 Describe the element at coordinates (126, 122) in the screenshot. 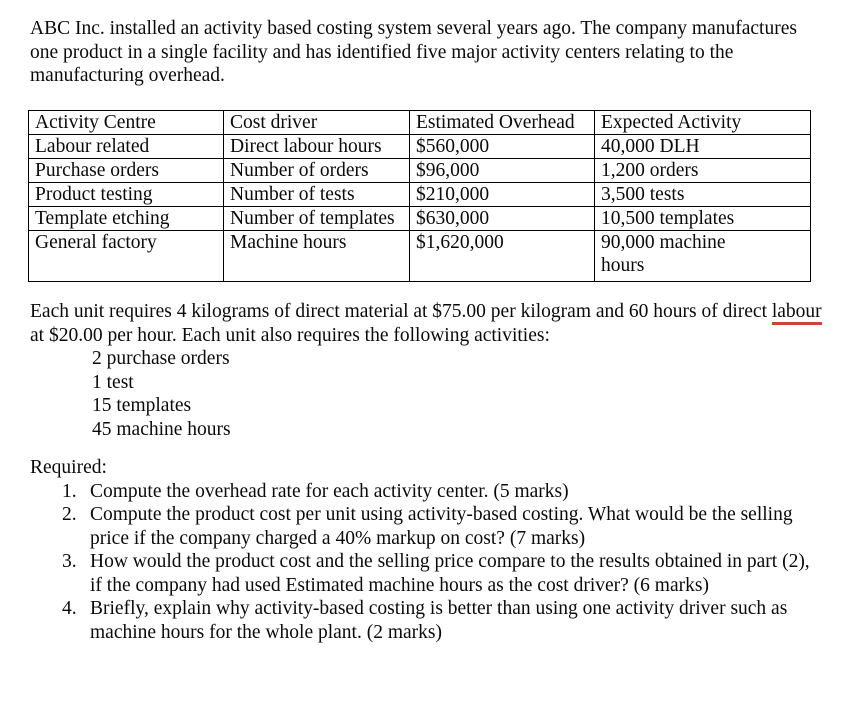

I see `table-header-activity-centre: Activity Centre` at that location.